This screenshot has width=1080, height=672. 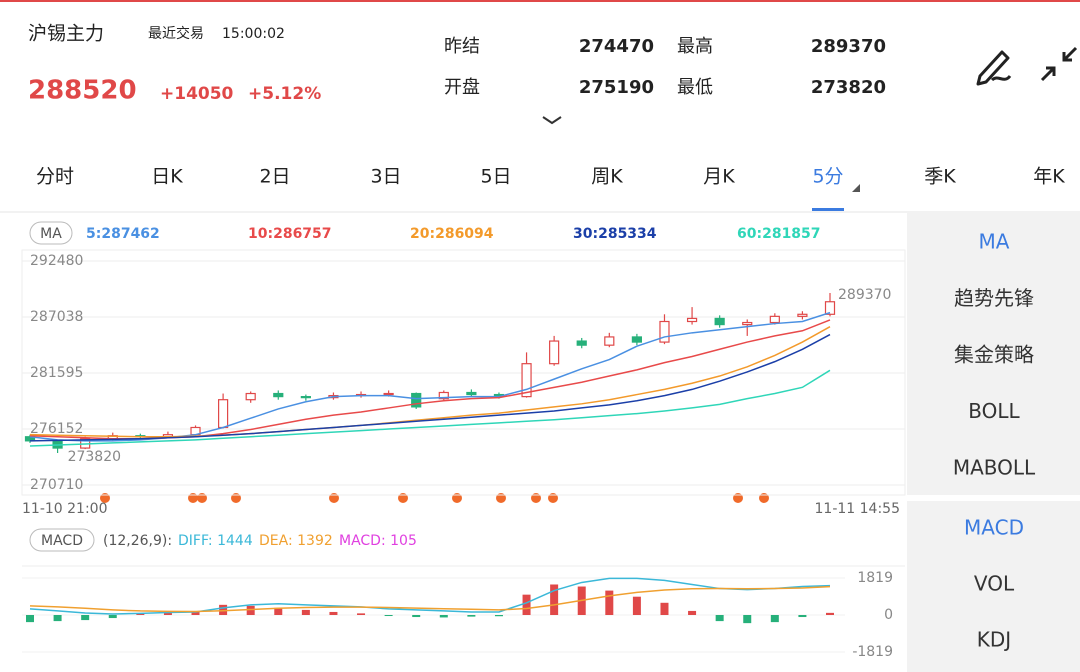 What do you see at coordinates (56, 429) in the screenshot?
I see `y-tick-label: 276152` at bounding box center [56, 429].